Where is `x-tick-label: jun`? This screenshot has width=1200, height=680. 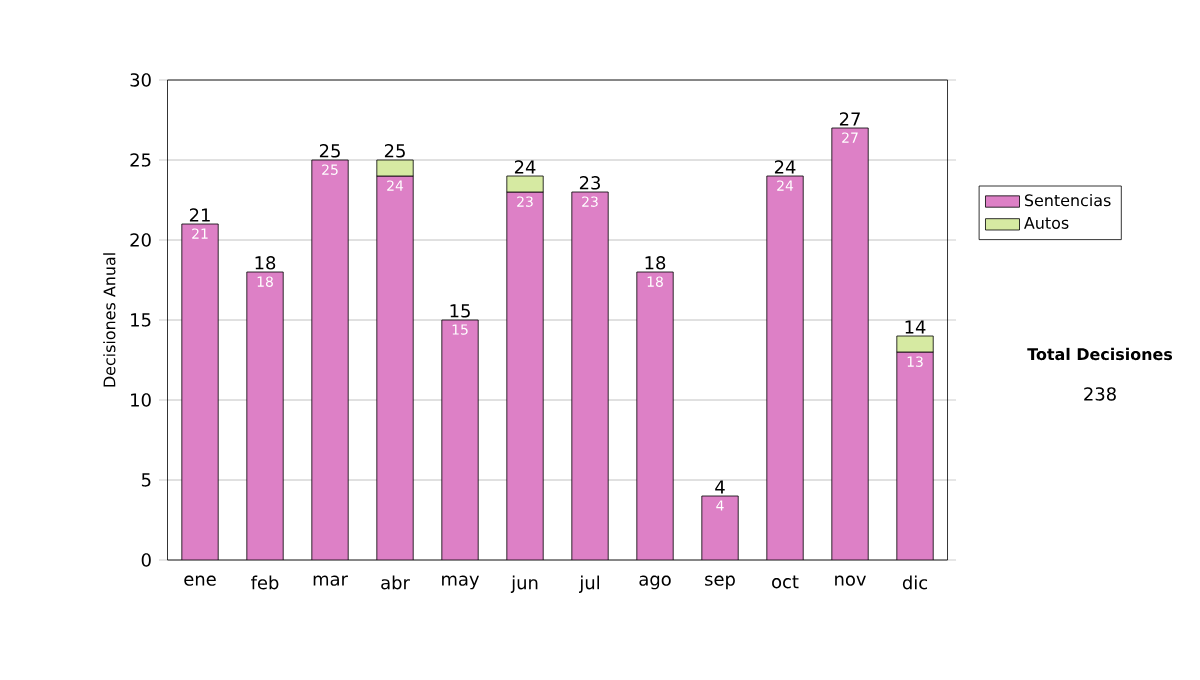 x-tick-label: jun is located at coordinates (524, 584).